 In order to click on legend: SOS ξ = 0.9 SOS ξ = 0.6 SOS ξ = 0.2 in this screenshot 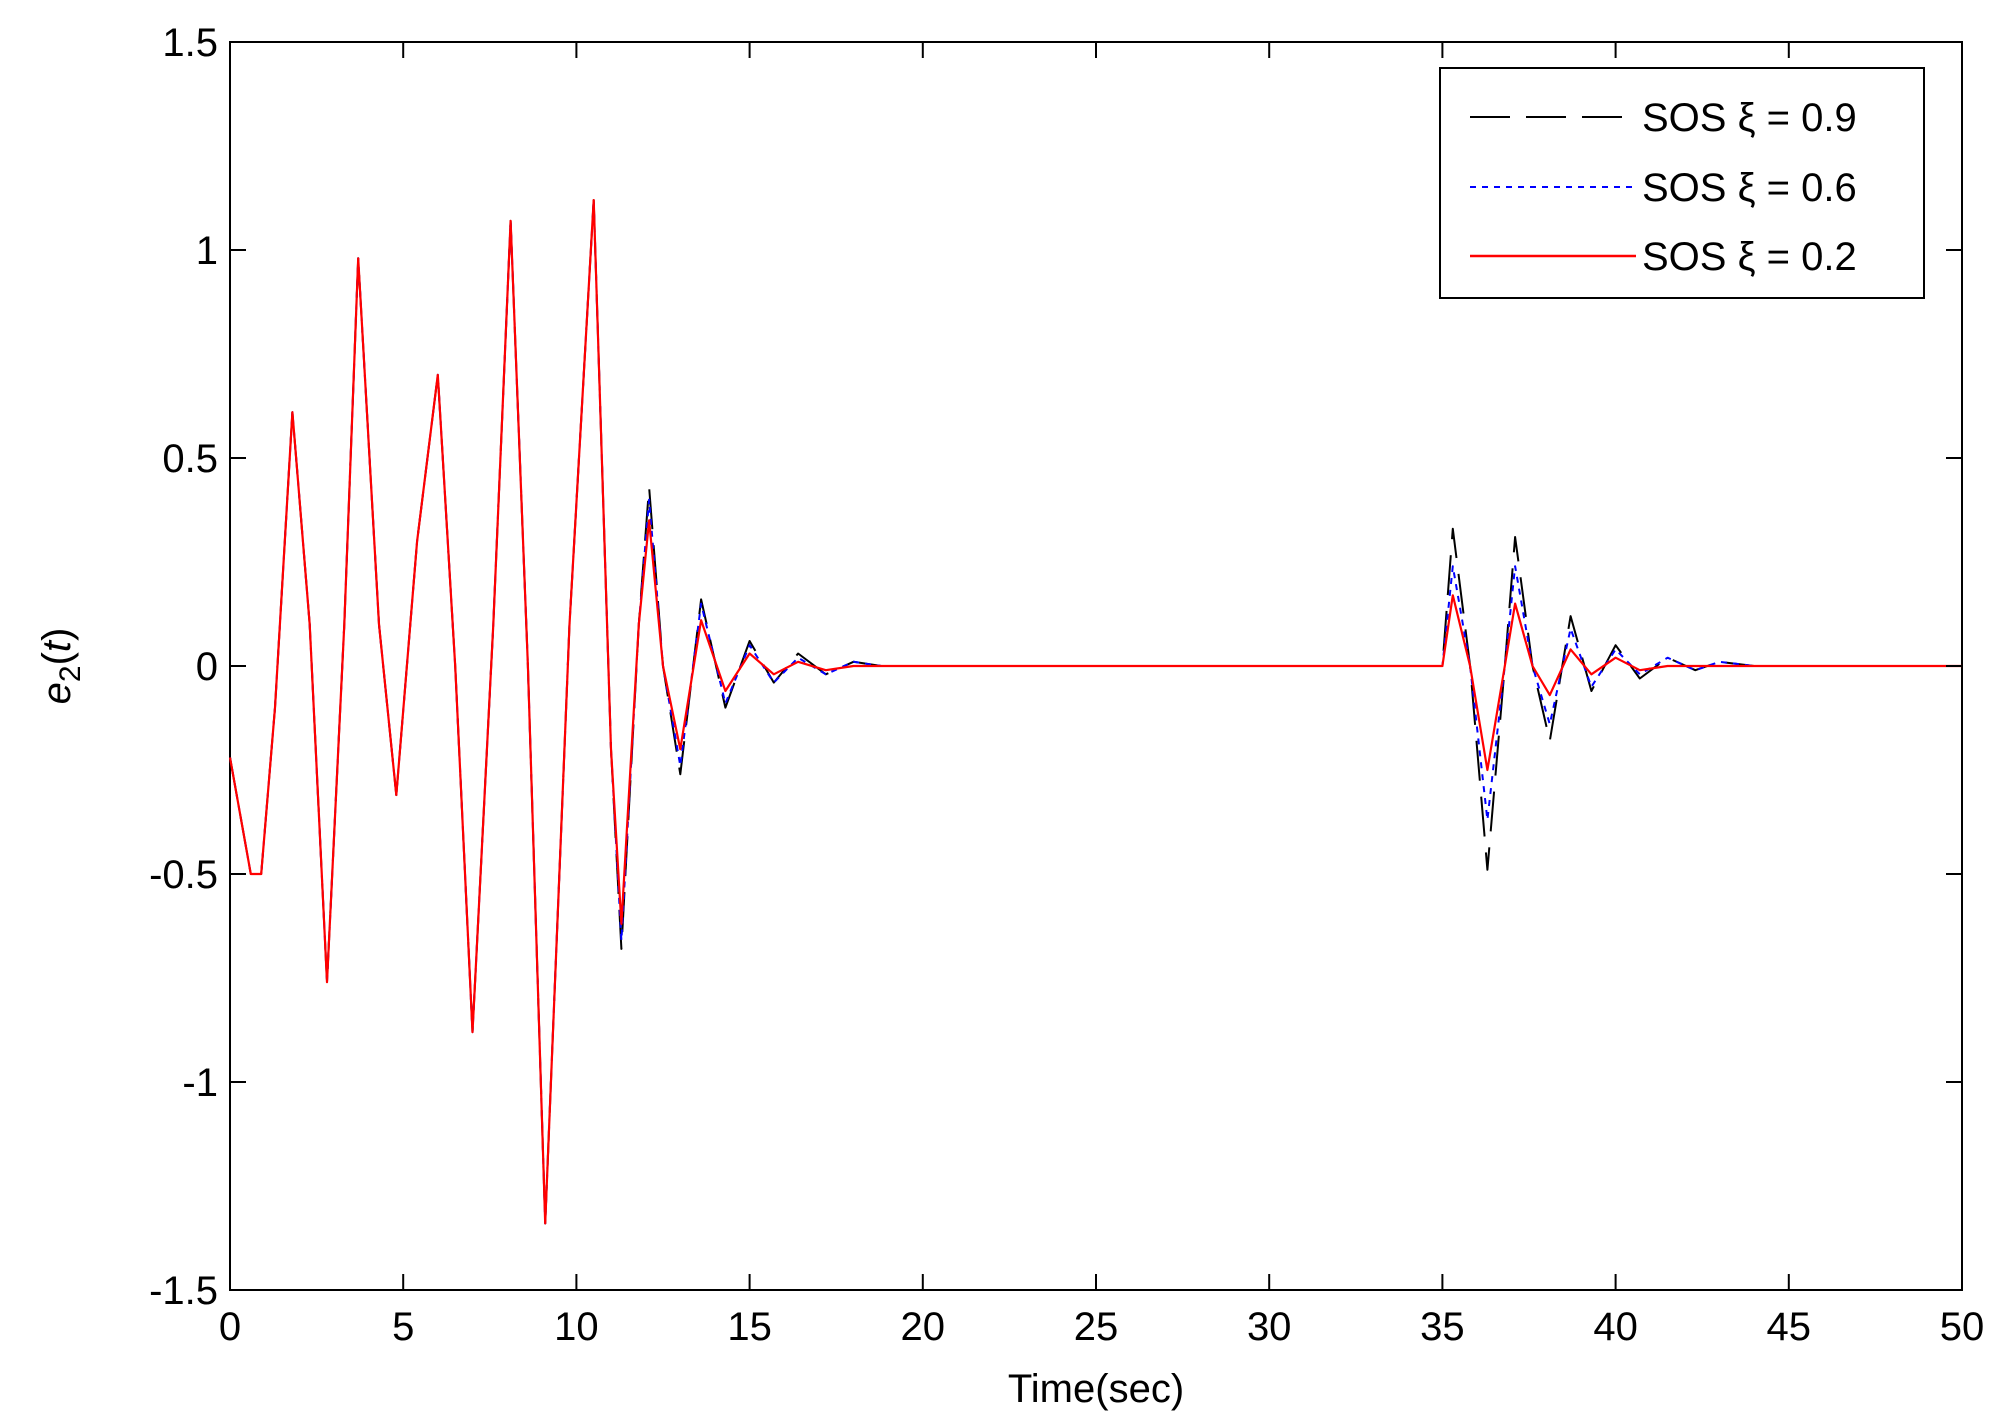, I will do `click(1682, 183)`.